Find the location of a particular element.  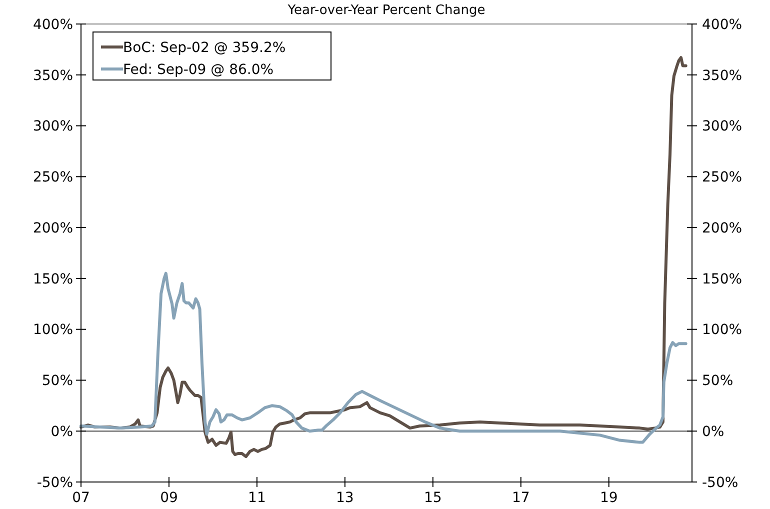

y2-tick-label: 0% is located at coordinates (713, 432).